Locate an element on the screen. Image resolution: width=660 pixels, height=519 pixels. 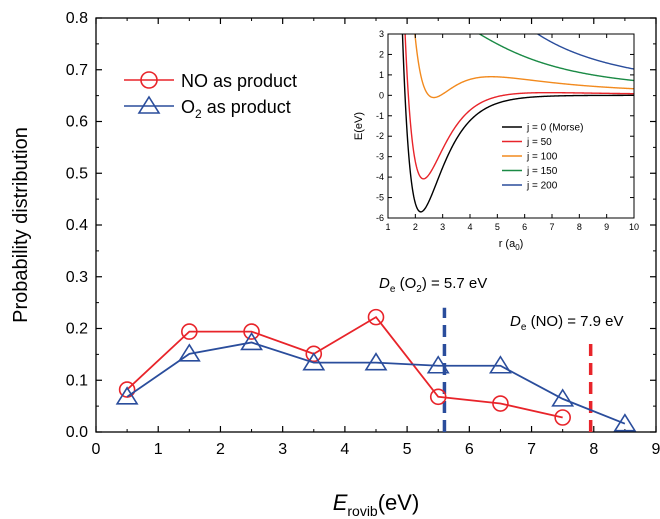
inset-frame is located at coordinates (511, 126).